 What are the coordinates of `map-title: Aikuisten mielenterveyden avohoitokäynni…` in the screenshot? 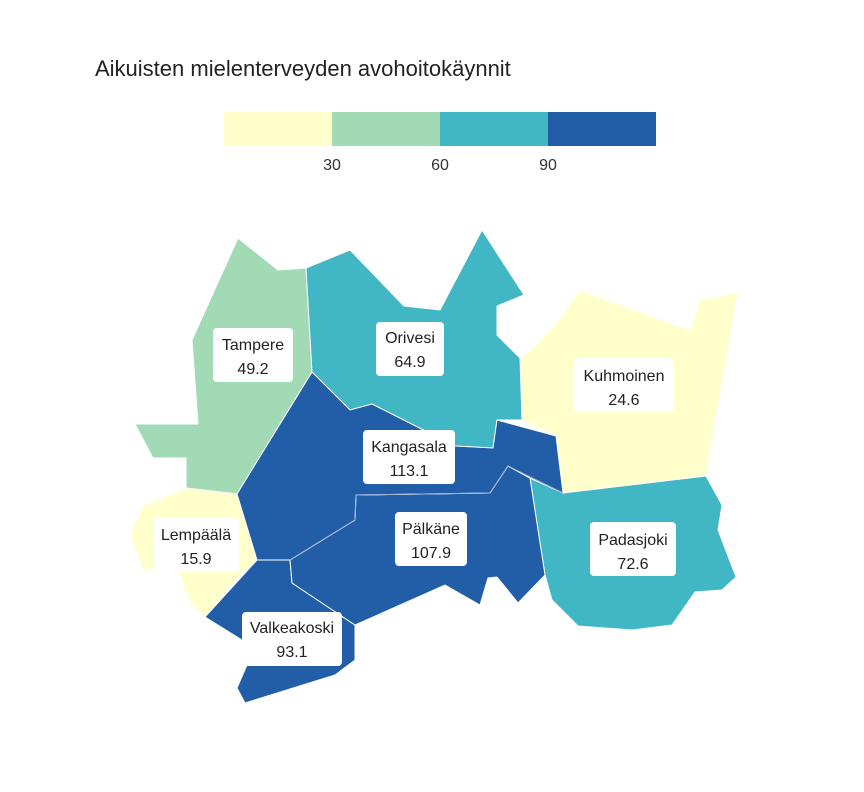 It's located at (303, 68).